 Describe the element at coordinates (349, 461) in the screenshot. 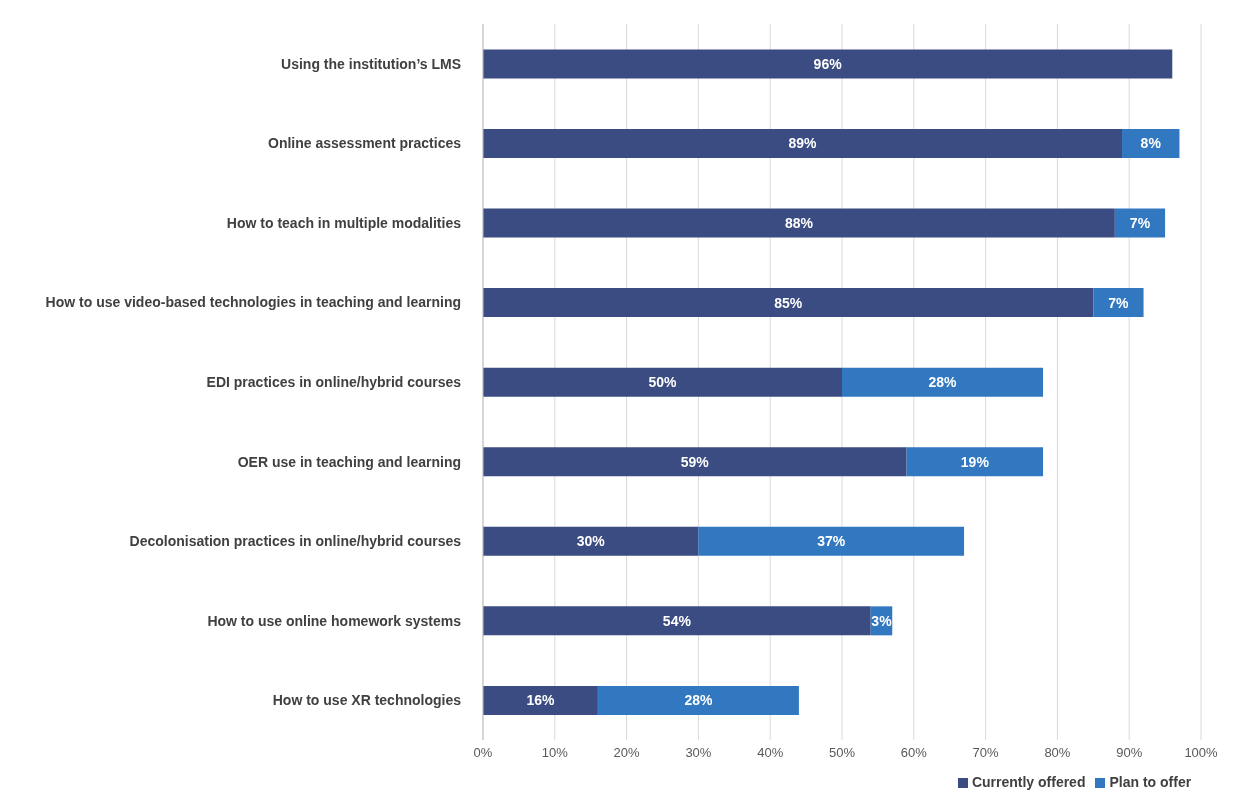

I see `y-tick-label: OER use in teaching and learning` at that location.